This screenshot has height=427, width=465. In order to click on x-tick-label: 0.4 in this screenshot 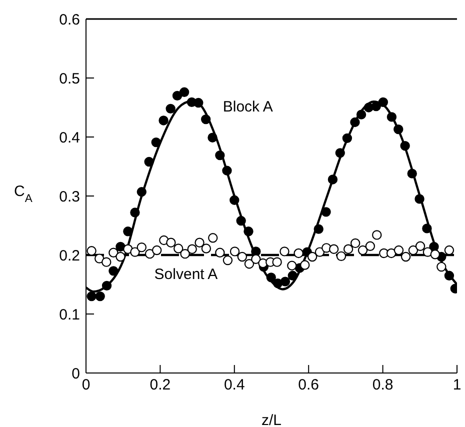, I will do `click(234, 385)`.